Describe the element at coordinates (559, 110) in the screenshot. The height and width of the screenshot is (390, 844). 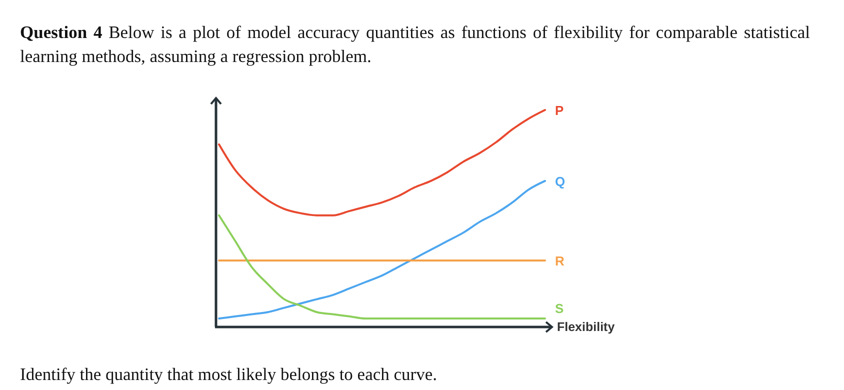
I see `series-label: P` at that location.